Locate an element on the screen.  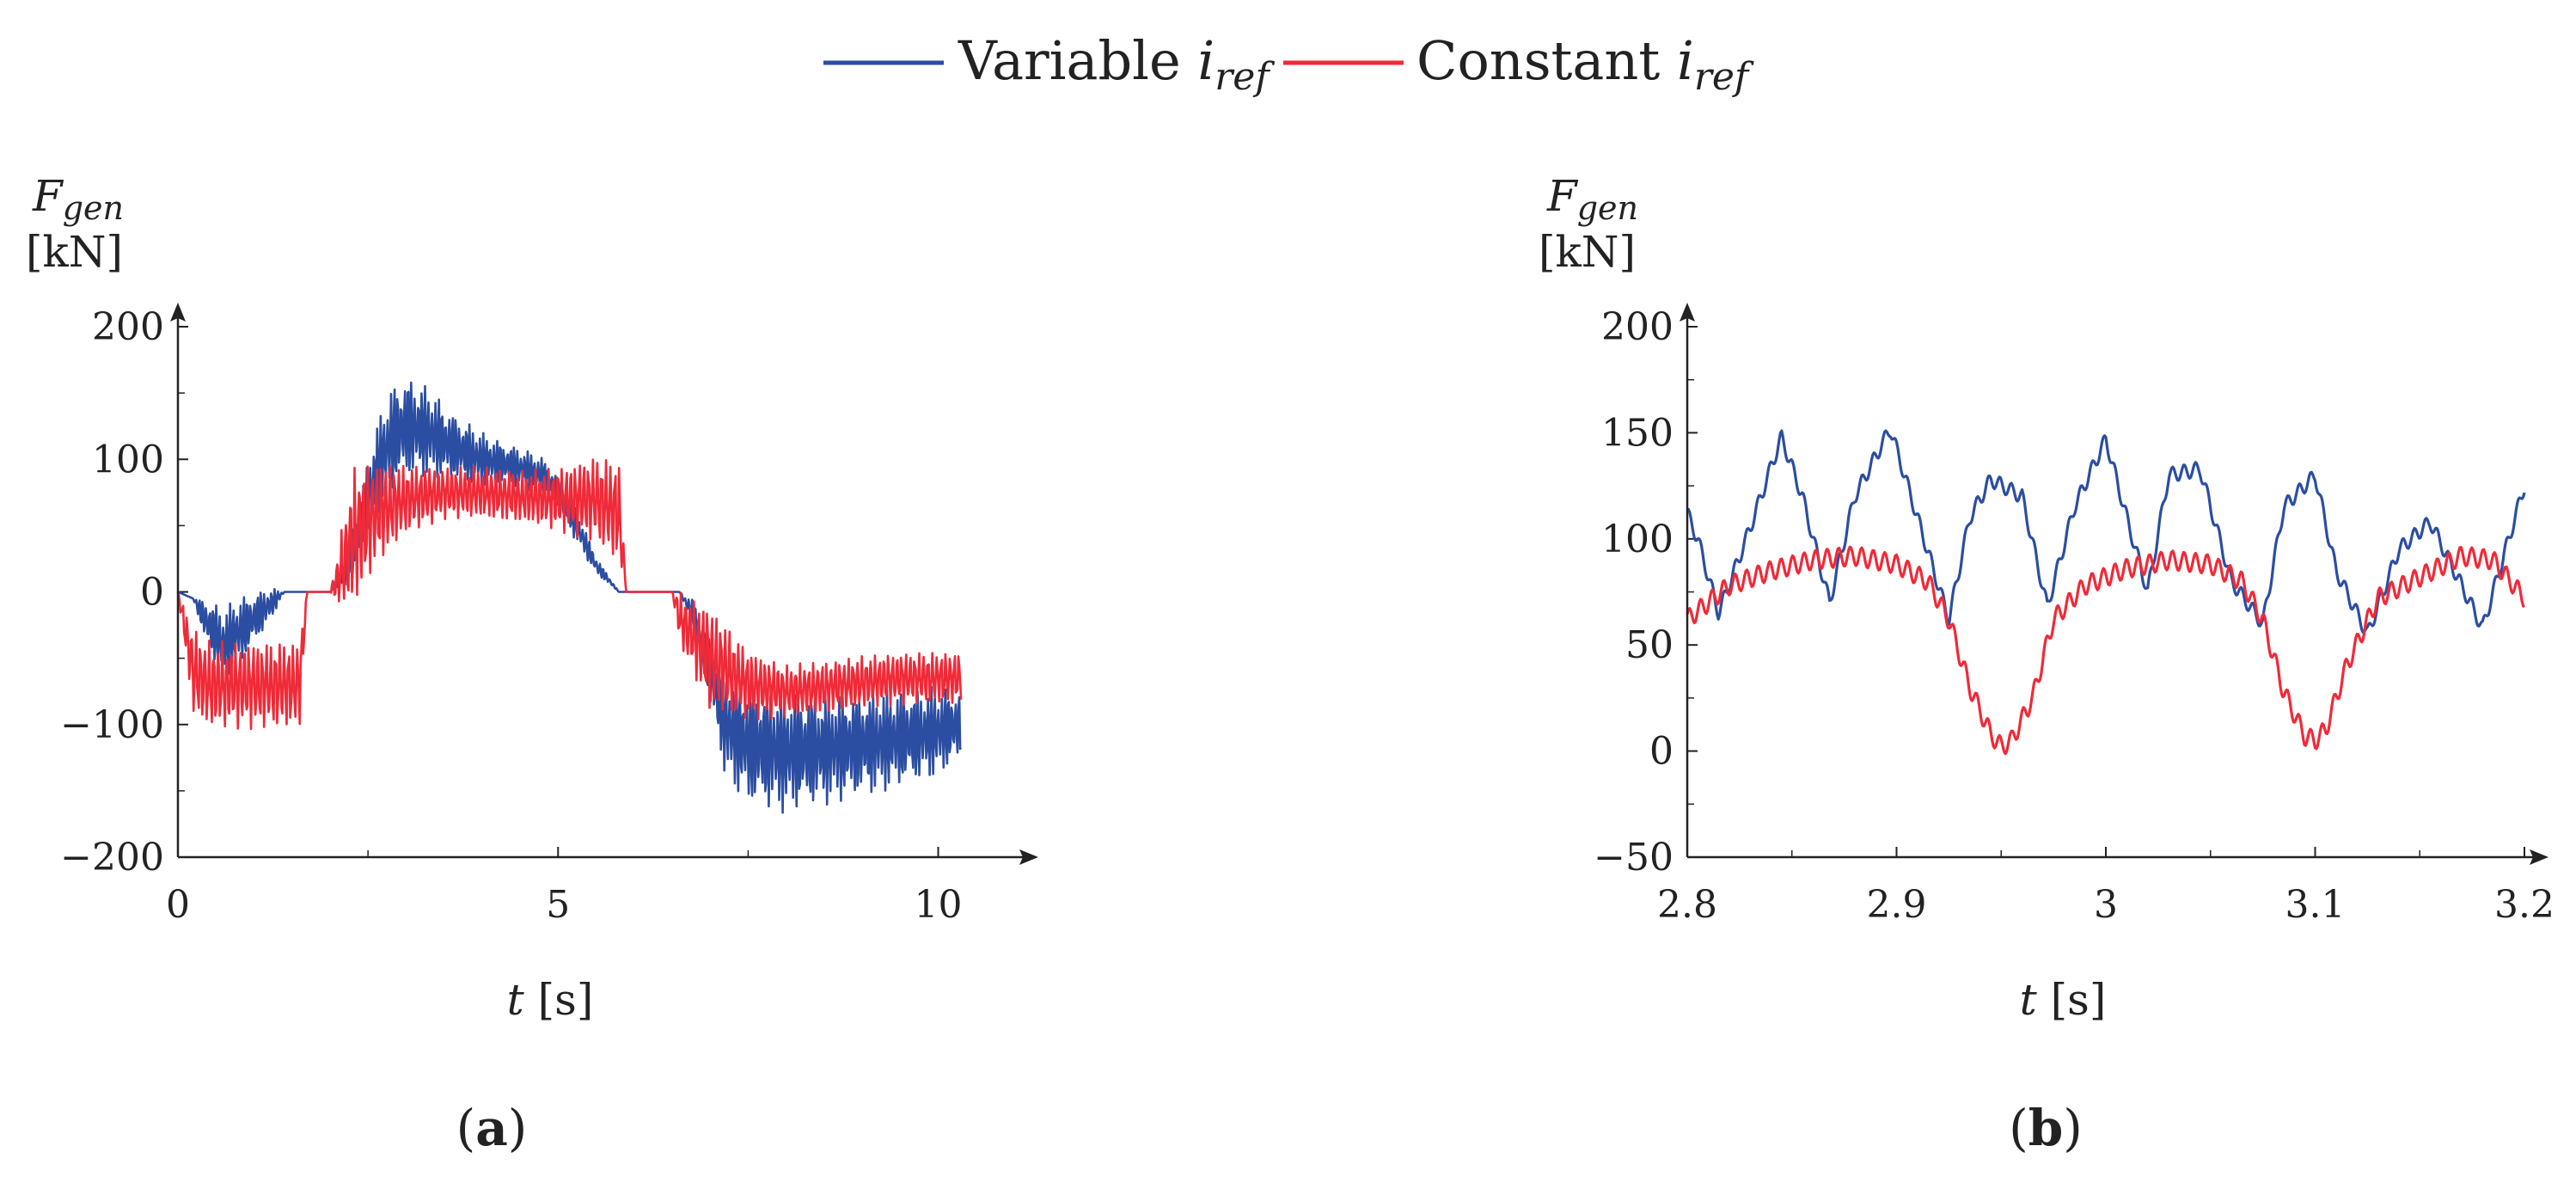
x-axis-arrow-a is located at coordinates (1028, 857).